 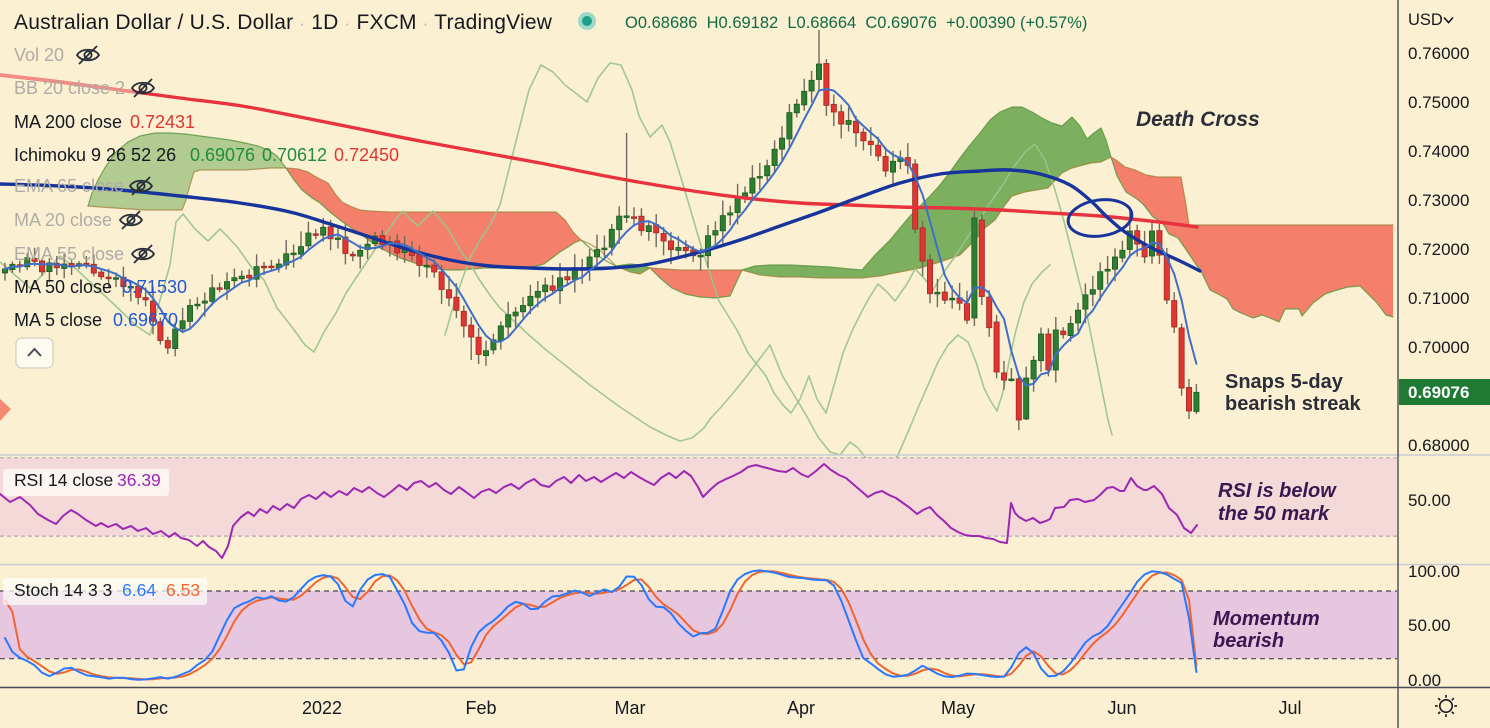 What do you see at coordinates (1248, 641) in the screenshot?
I see `svg-text: bearish` at bounding box center [1248, 641].